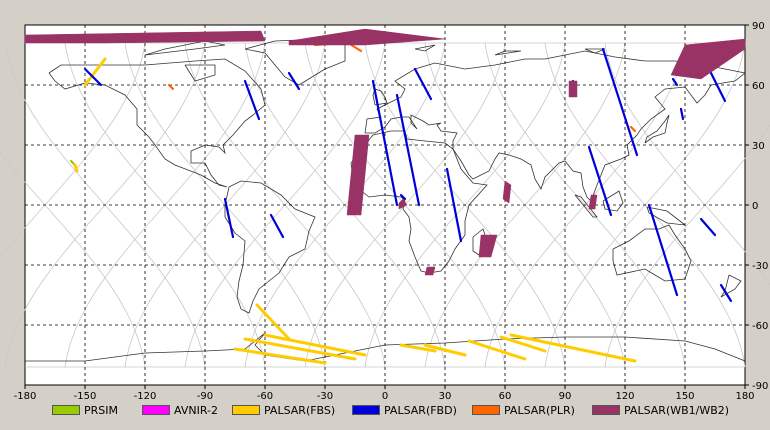 The image size is (770, 430). I want to click on legend-label: AVNIR-2, so click(196, 410).